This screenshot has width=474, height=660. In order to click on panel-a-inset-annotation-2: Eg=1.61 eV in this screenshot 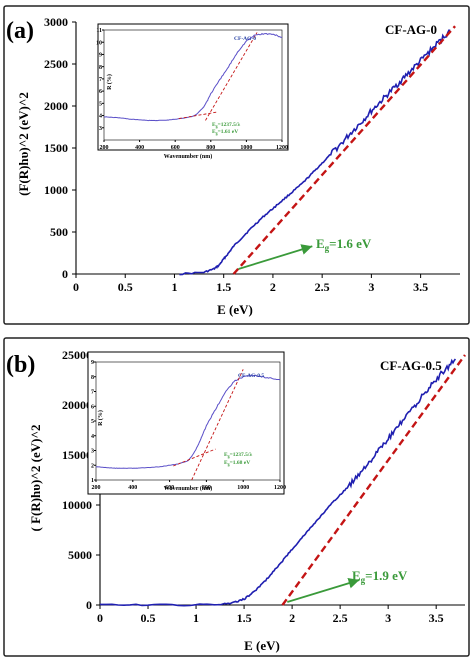, I will do `click(225, 132)`.